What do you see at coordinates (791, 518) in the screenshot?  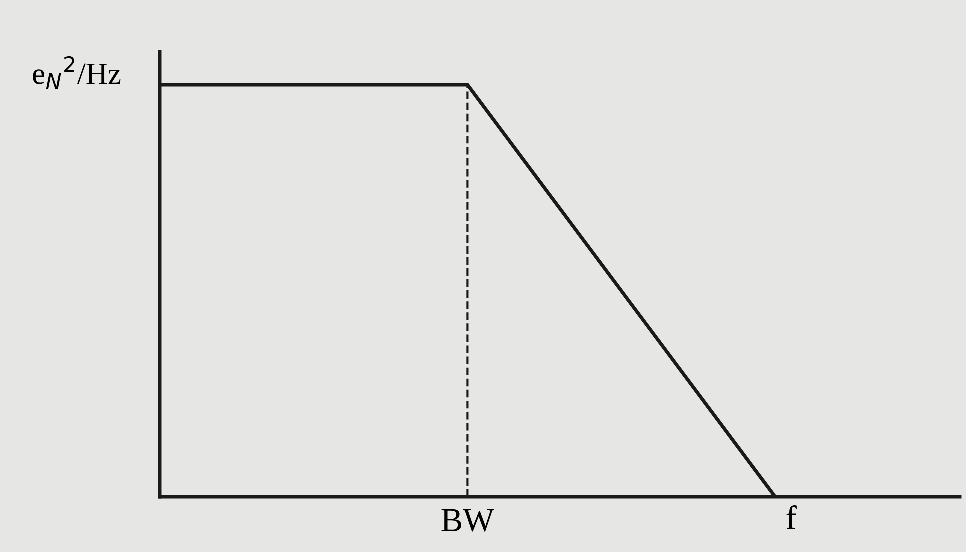 I see `x-axis-title: f` at bounding box center [791, 518].